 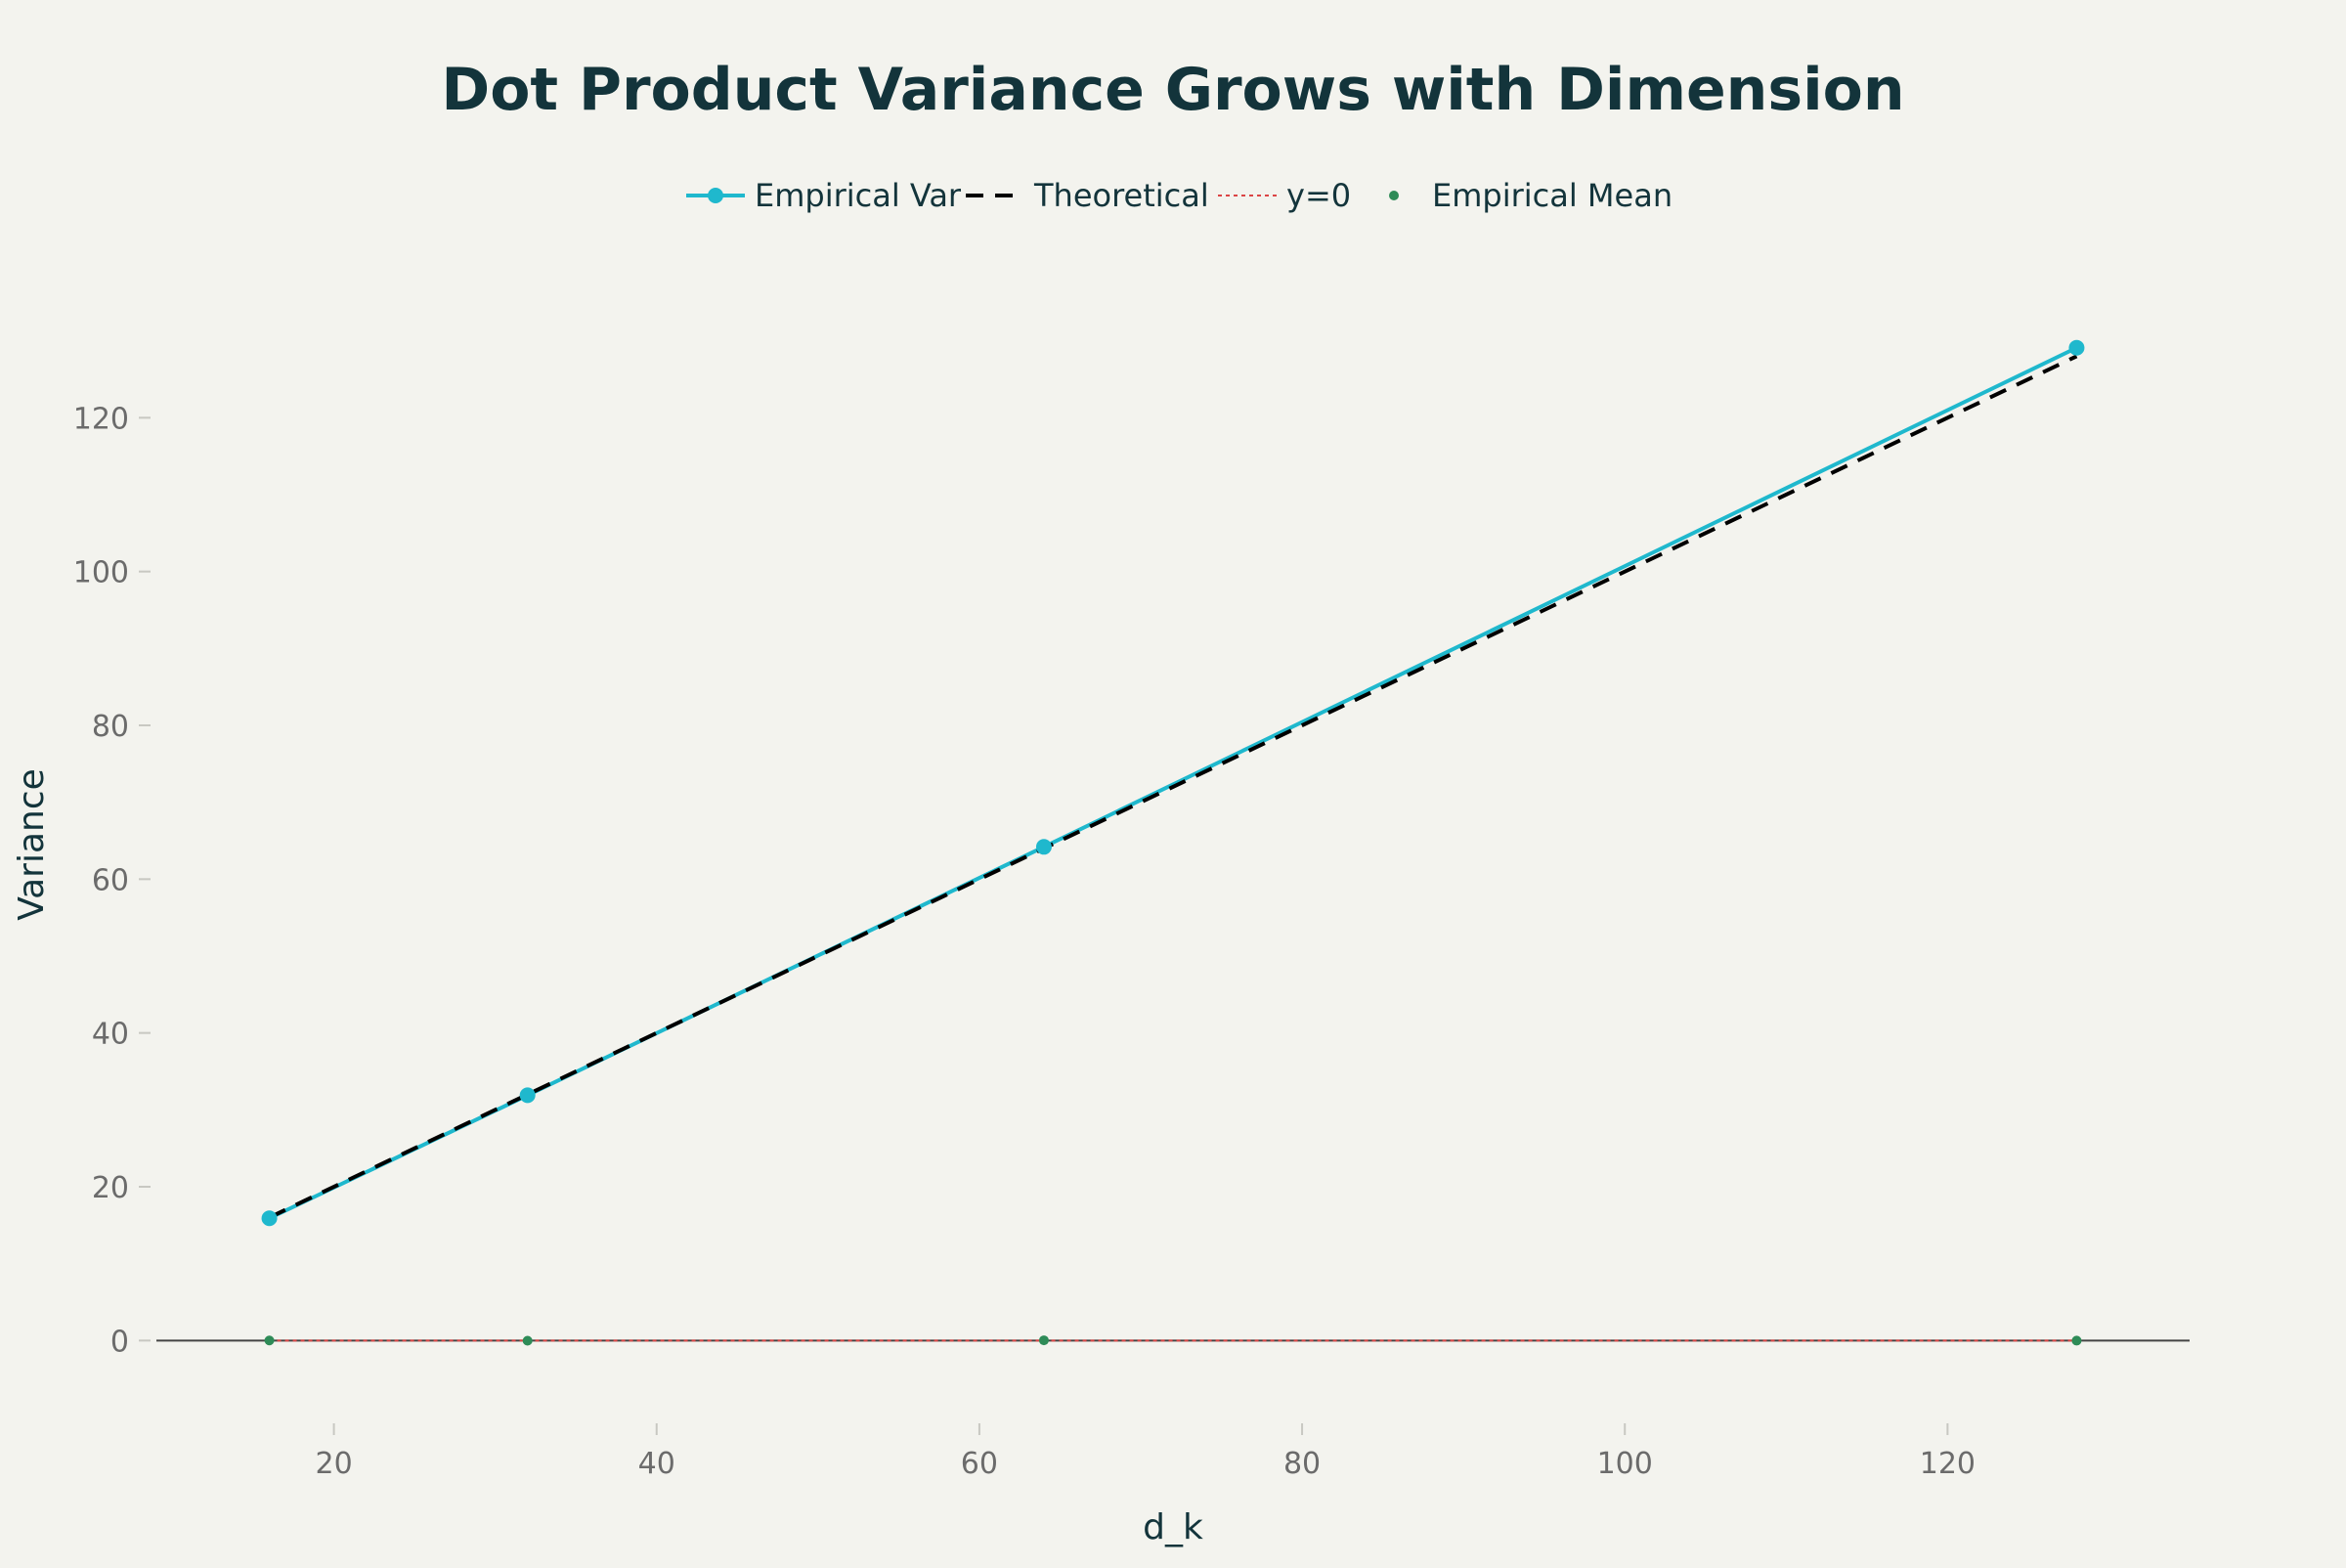 I want to click on y-tick-label: 120, so click(x=101, y=419).